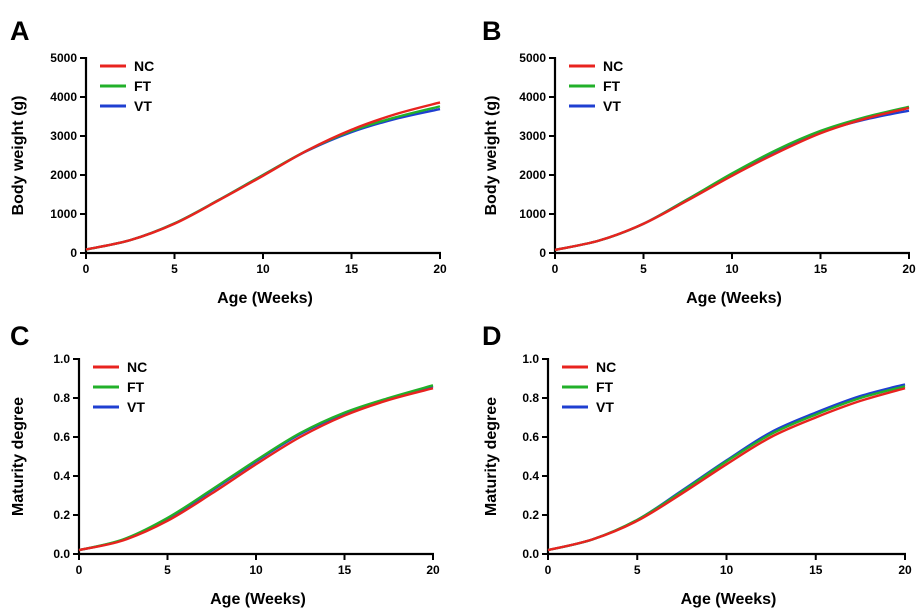 Image resolution: width=917 pixels, height=613 pixels. What do you see at coordinates (492, 336) in the screenshot?
I see `panel-letter: D` at bounding box center [492, 336].